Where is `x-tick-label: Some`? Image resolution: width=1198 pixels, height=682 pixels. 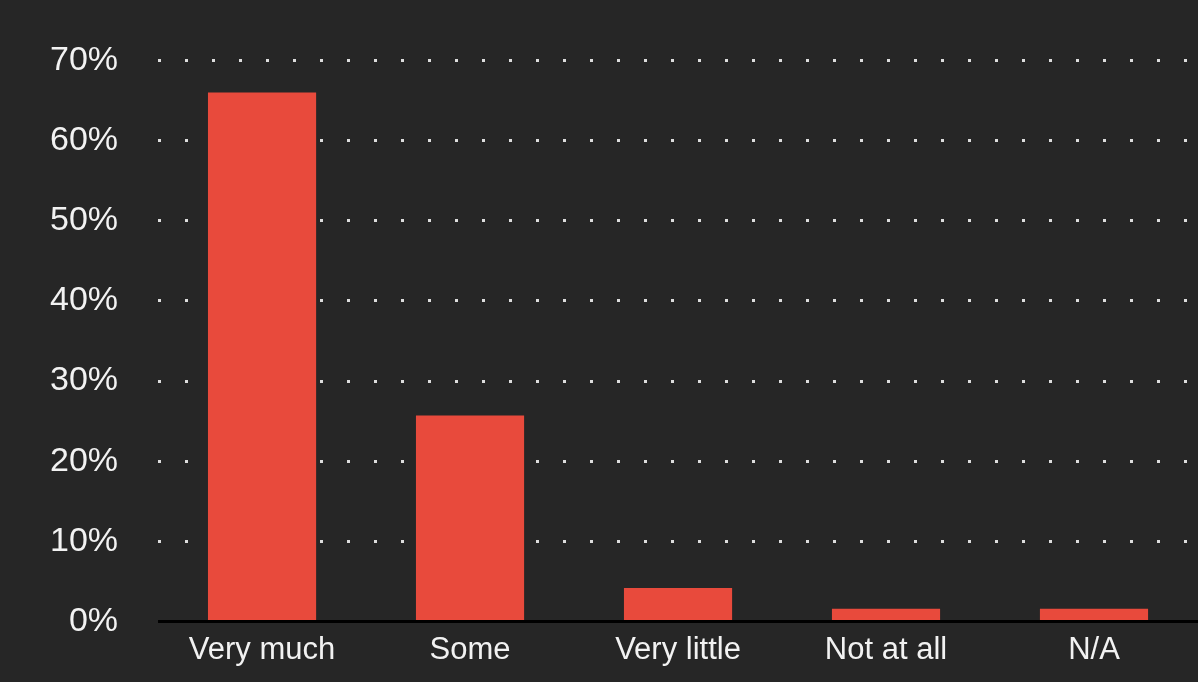 x-tick-label: Some is located at coordinates (470, 648).